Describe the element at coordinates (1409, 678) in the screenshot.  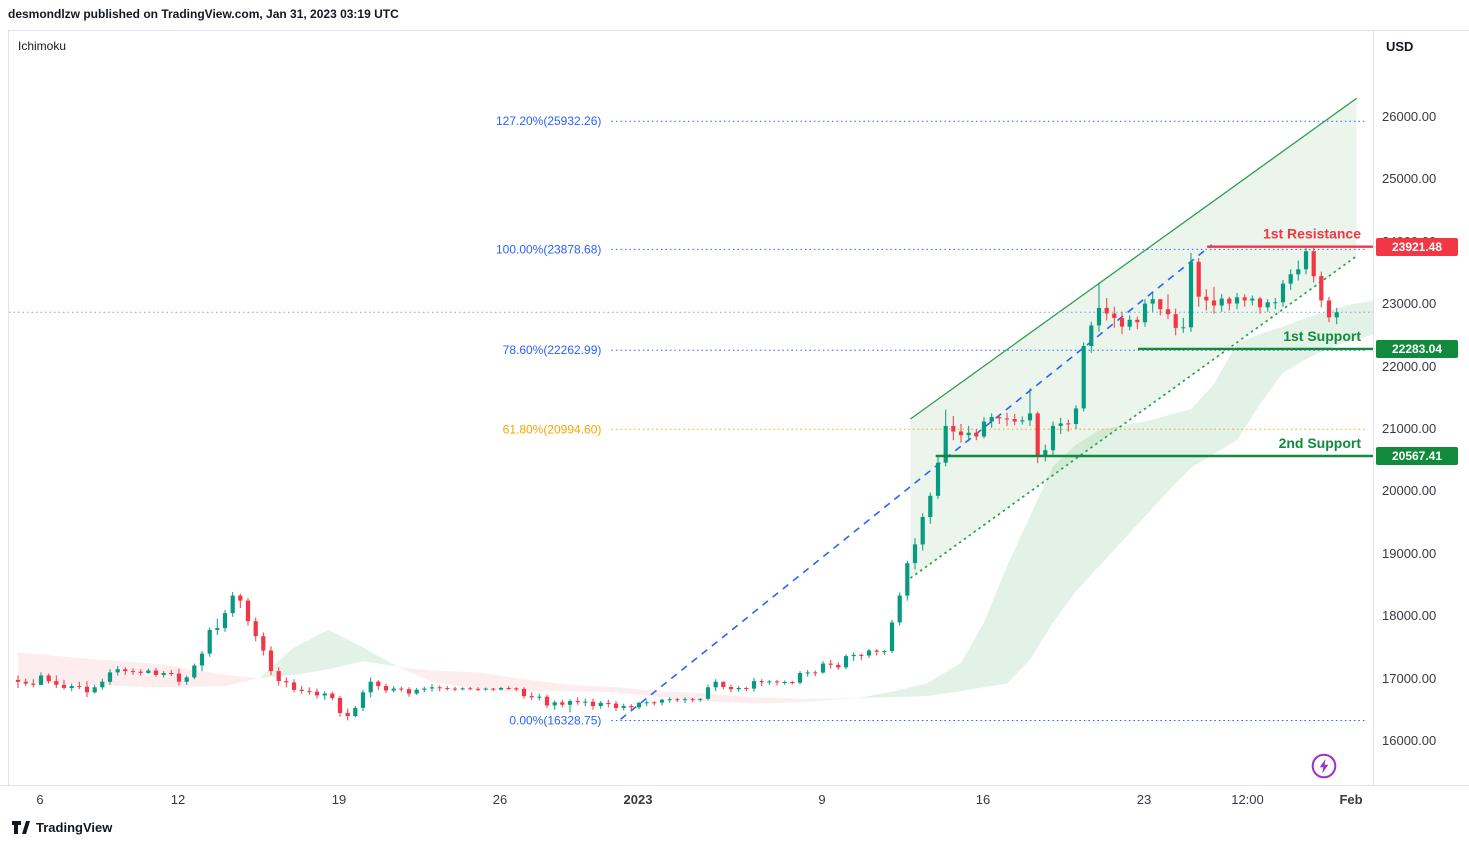
I see `price-axis-label: 17000.00` at that location.